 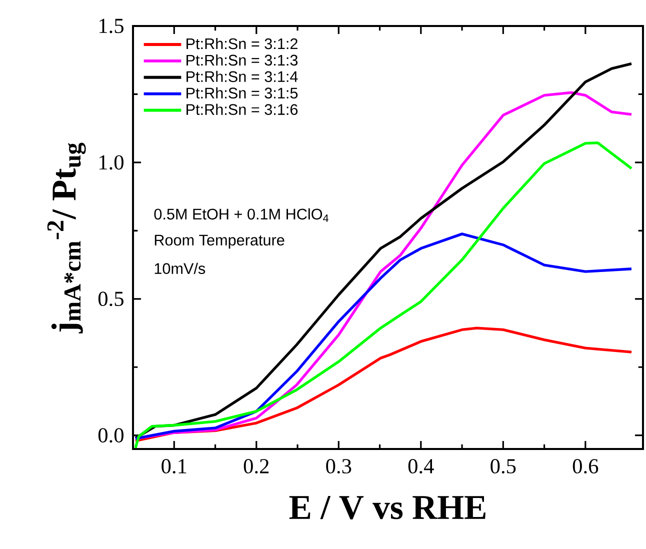 What do you see at coordinates (387, 508) in the screenshot?
I see `x-axis-title: E / V vs RHE` at bounding box center [387, 508].